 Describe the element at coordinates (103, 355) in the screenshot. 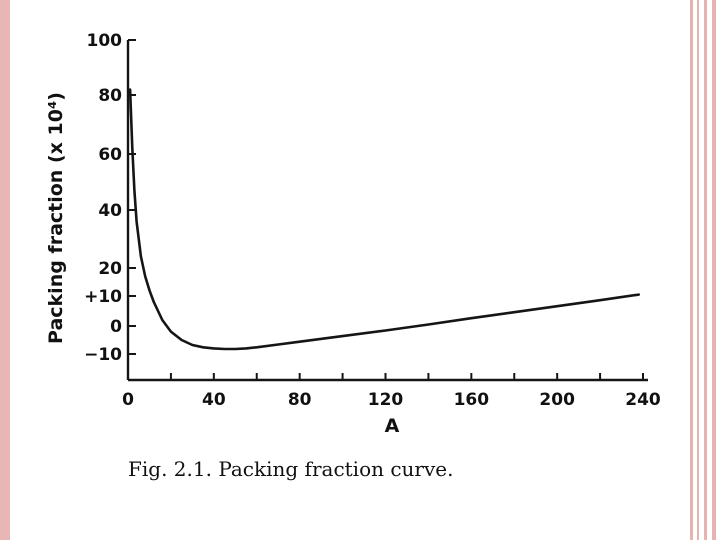

I see `y-tick-label: −10` at that location.